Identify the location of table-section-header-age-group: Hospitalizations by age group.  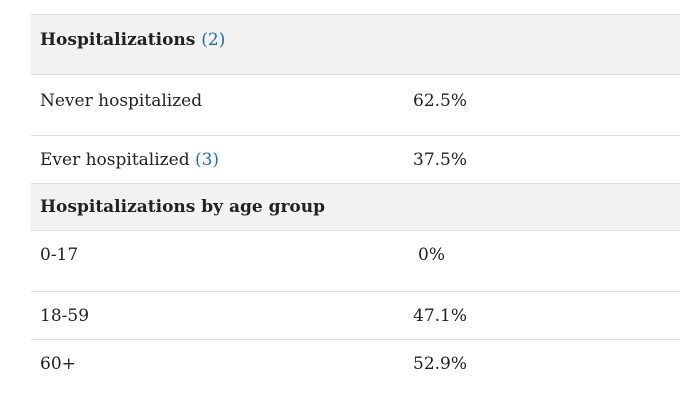
(355, 206).